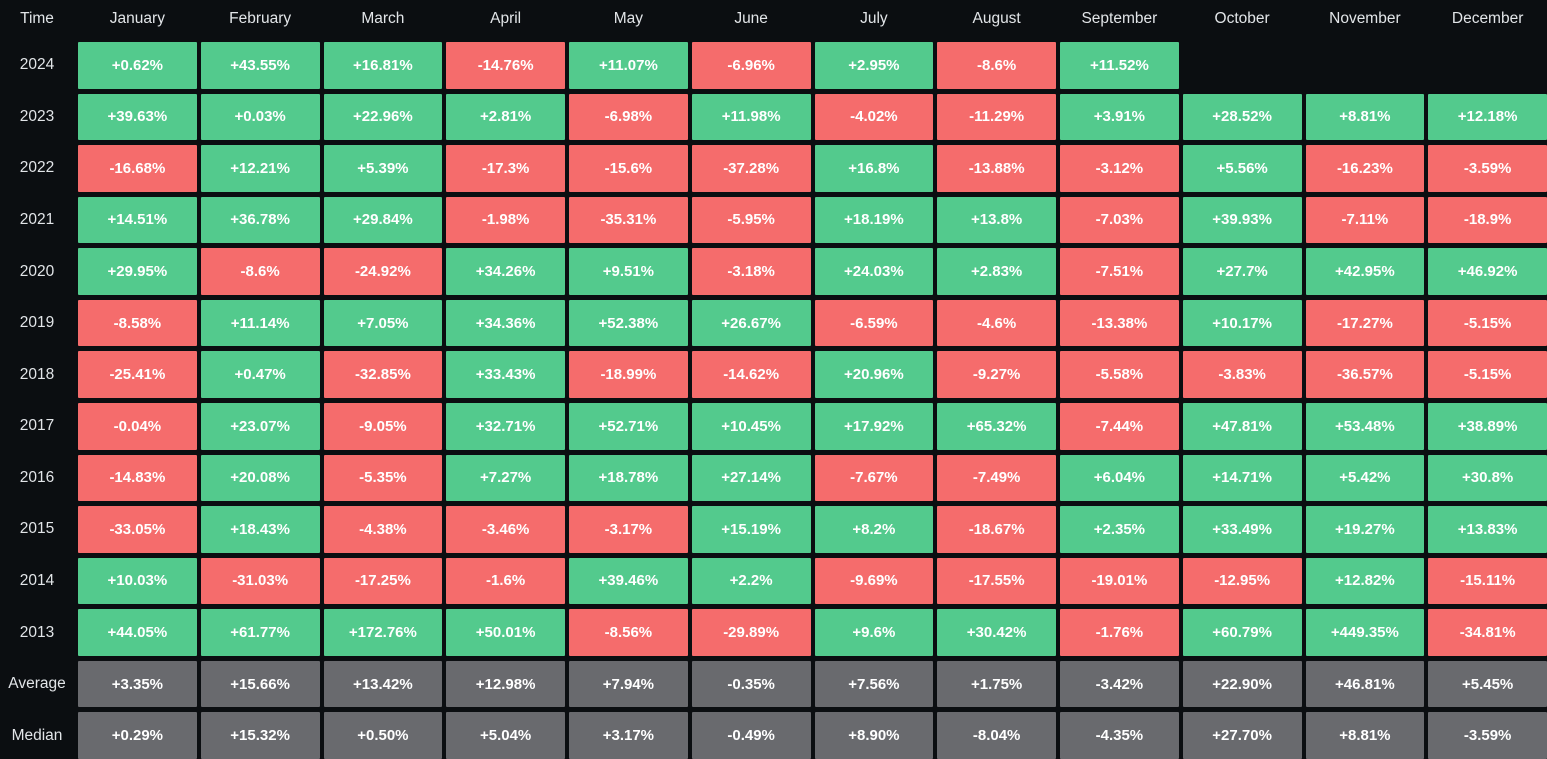 The image size is (1547, 759). What do you see at coordinates (37, 65) in the screenshot?
I see `row-label-2024: 2024` at bounding box center [37, 65].